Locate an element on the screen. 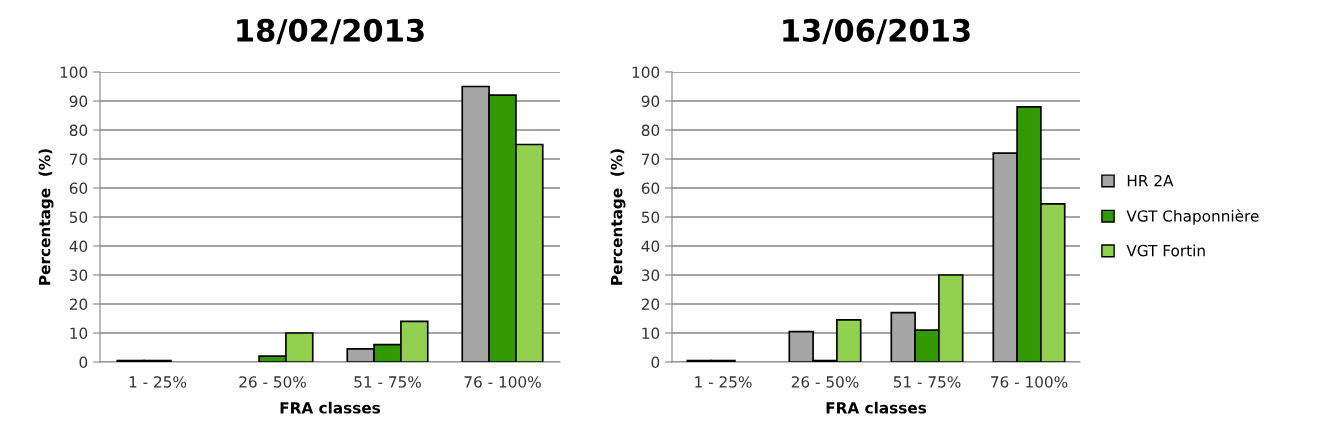  legend-label: VGT Fortin is located at coordinates (1165, 250).